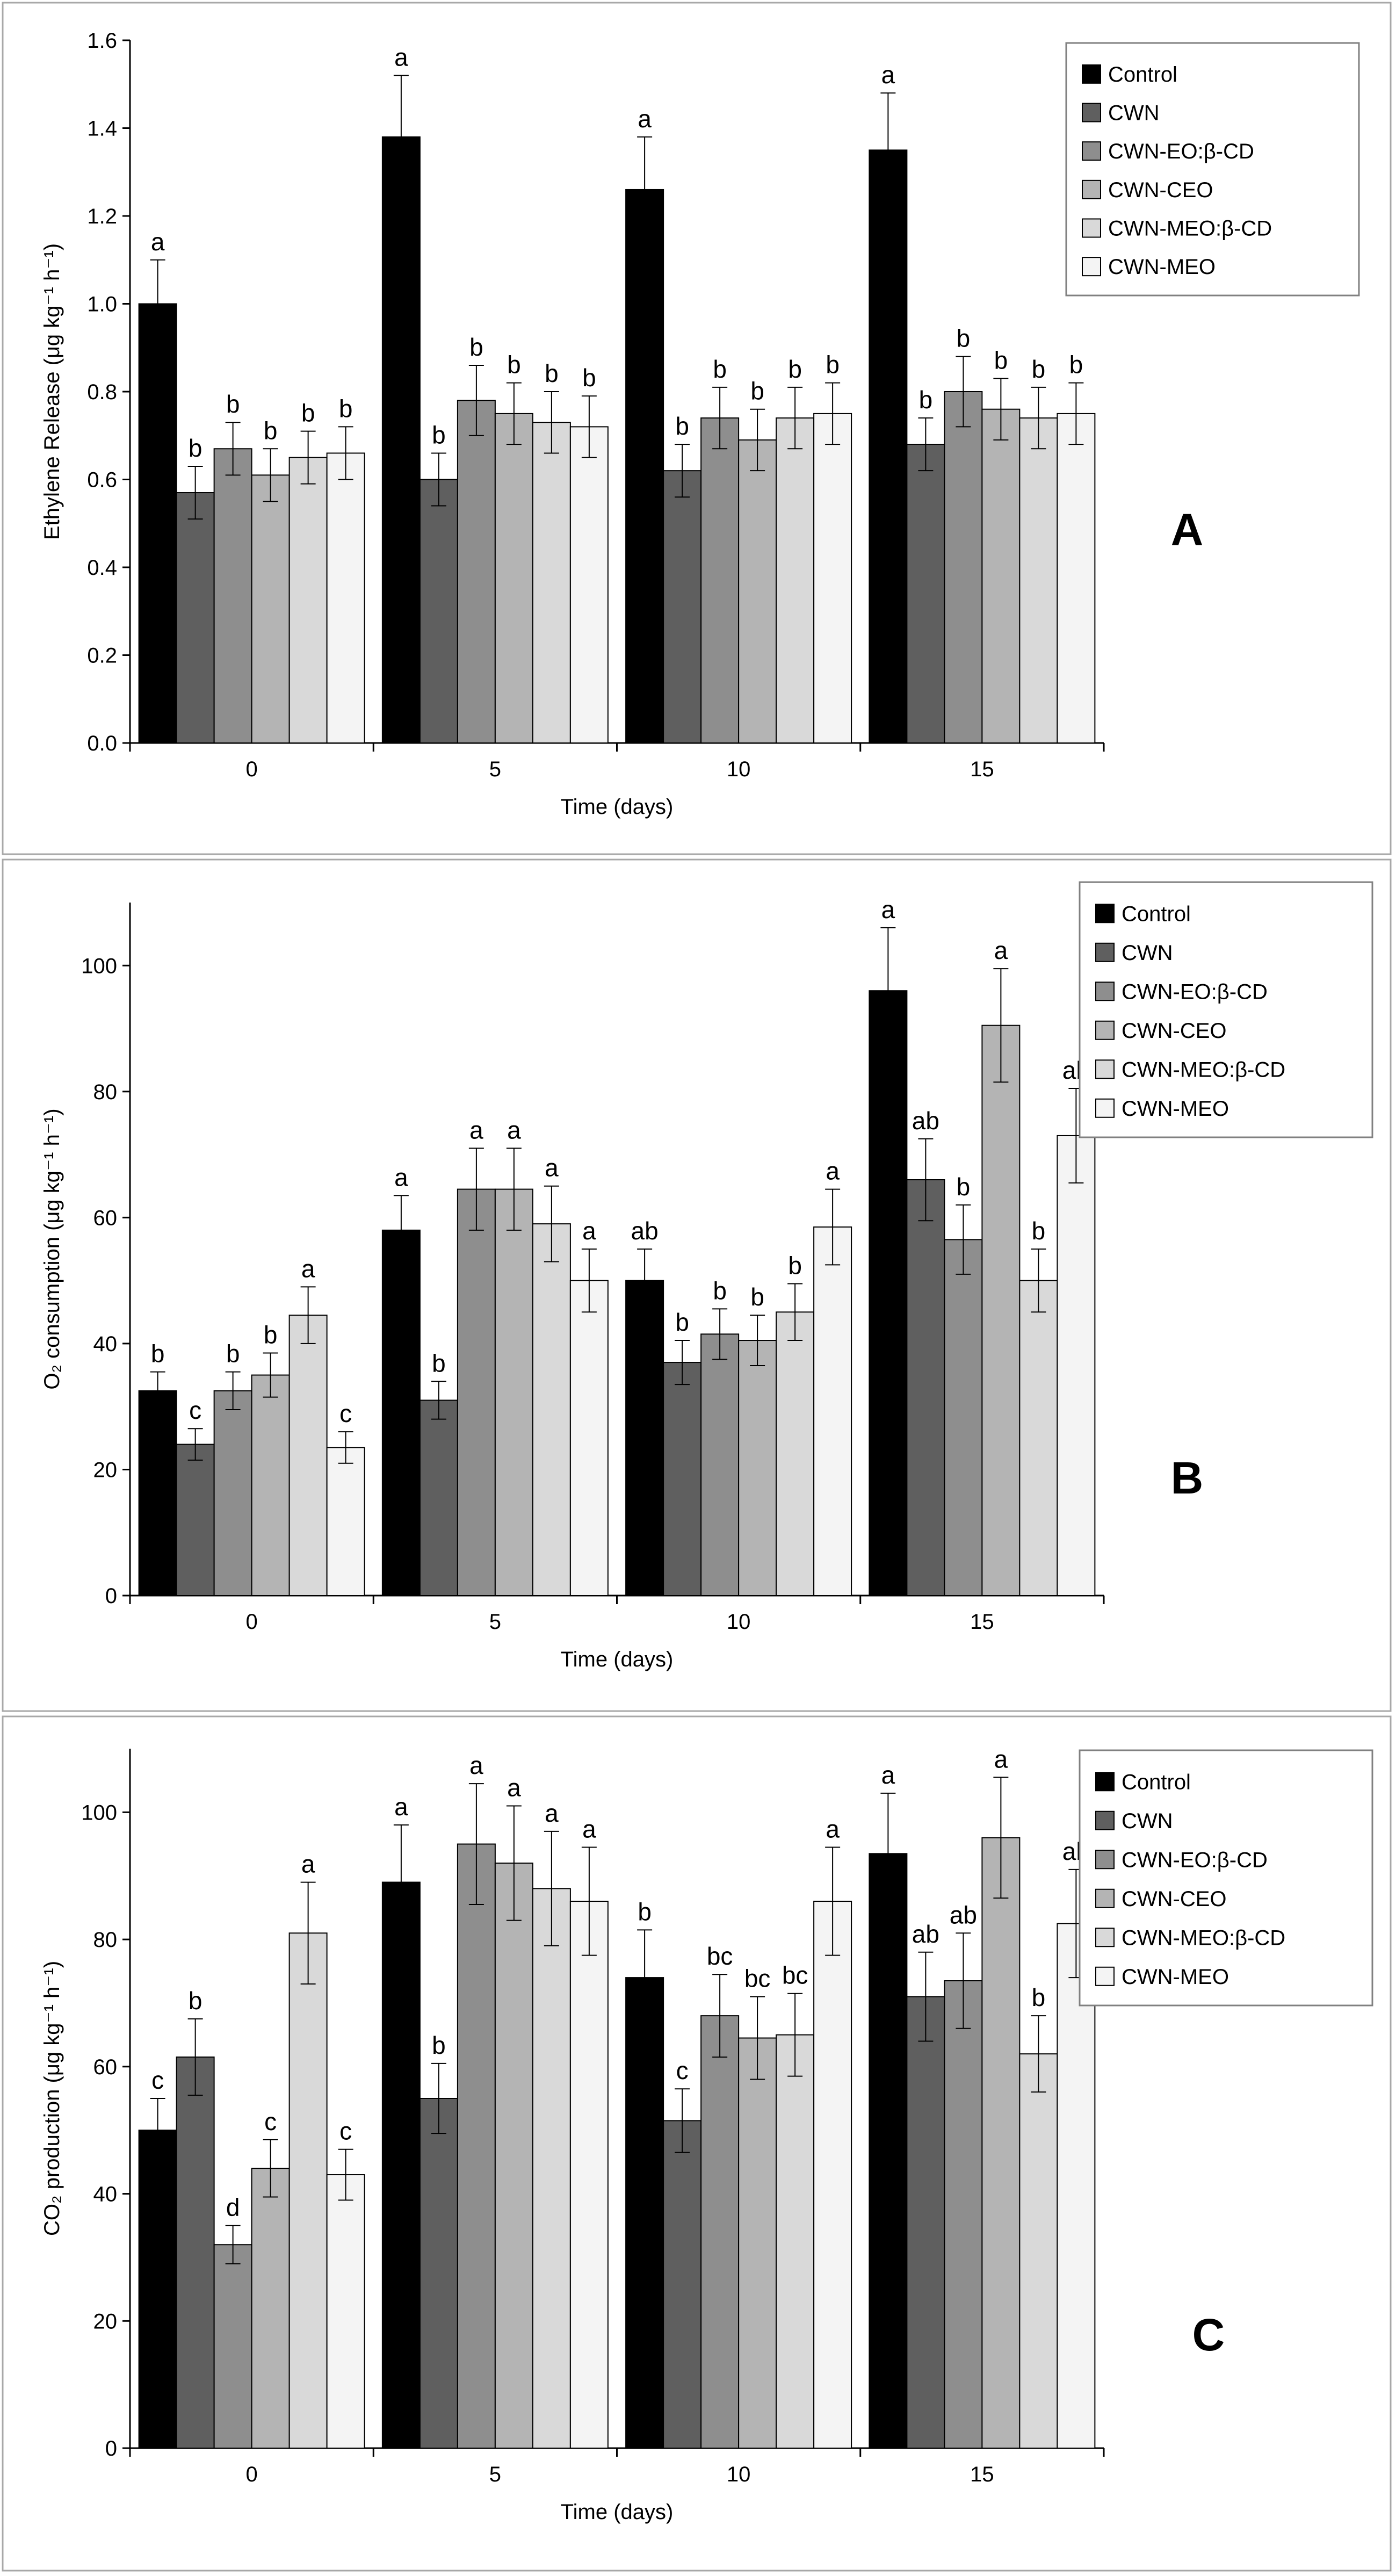  What do you see at coordinates (102, 129) in the screenshot?
I see `y-tick-label: 1.4` at bounding box center [102, 129].